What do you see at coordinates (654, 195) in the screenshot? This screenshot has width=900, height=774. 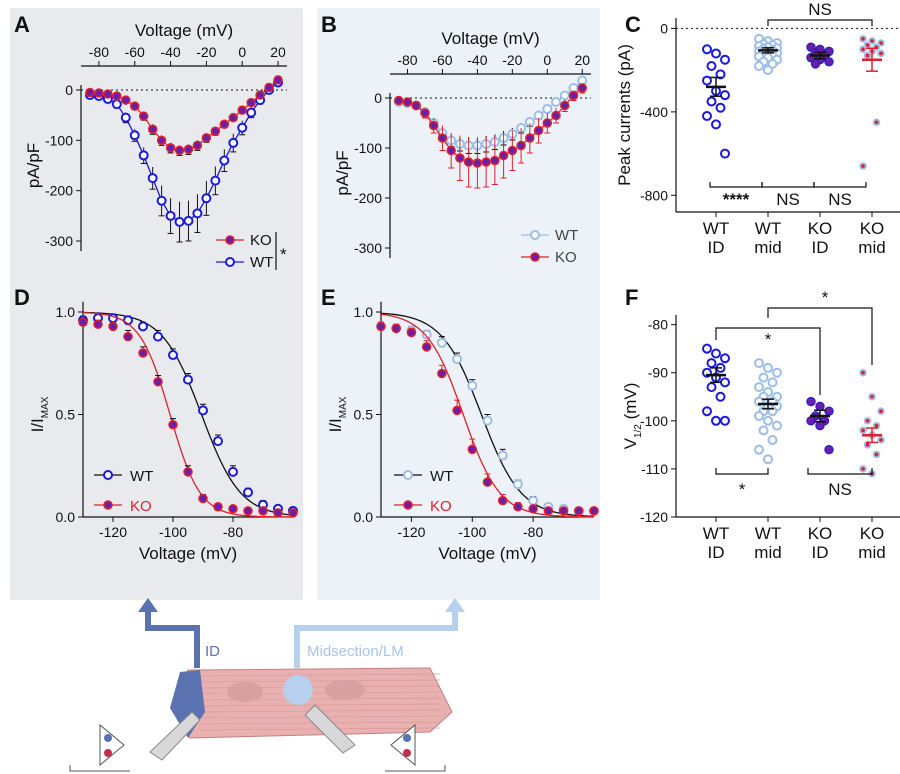 I see `y-tick-label: -800` at bounding box center [654, 195].